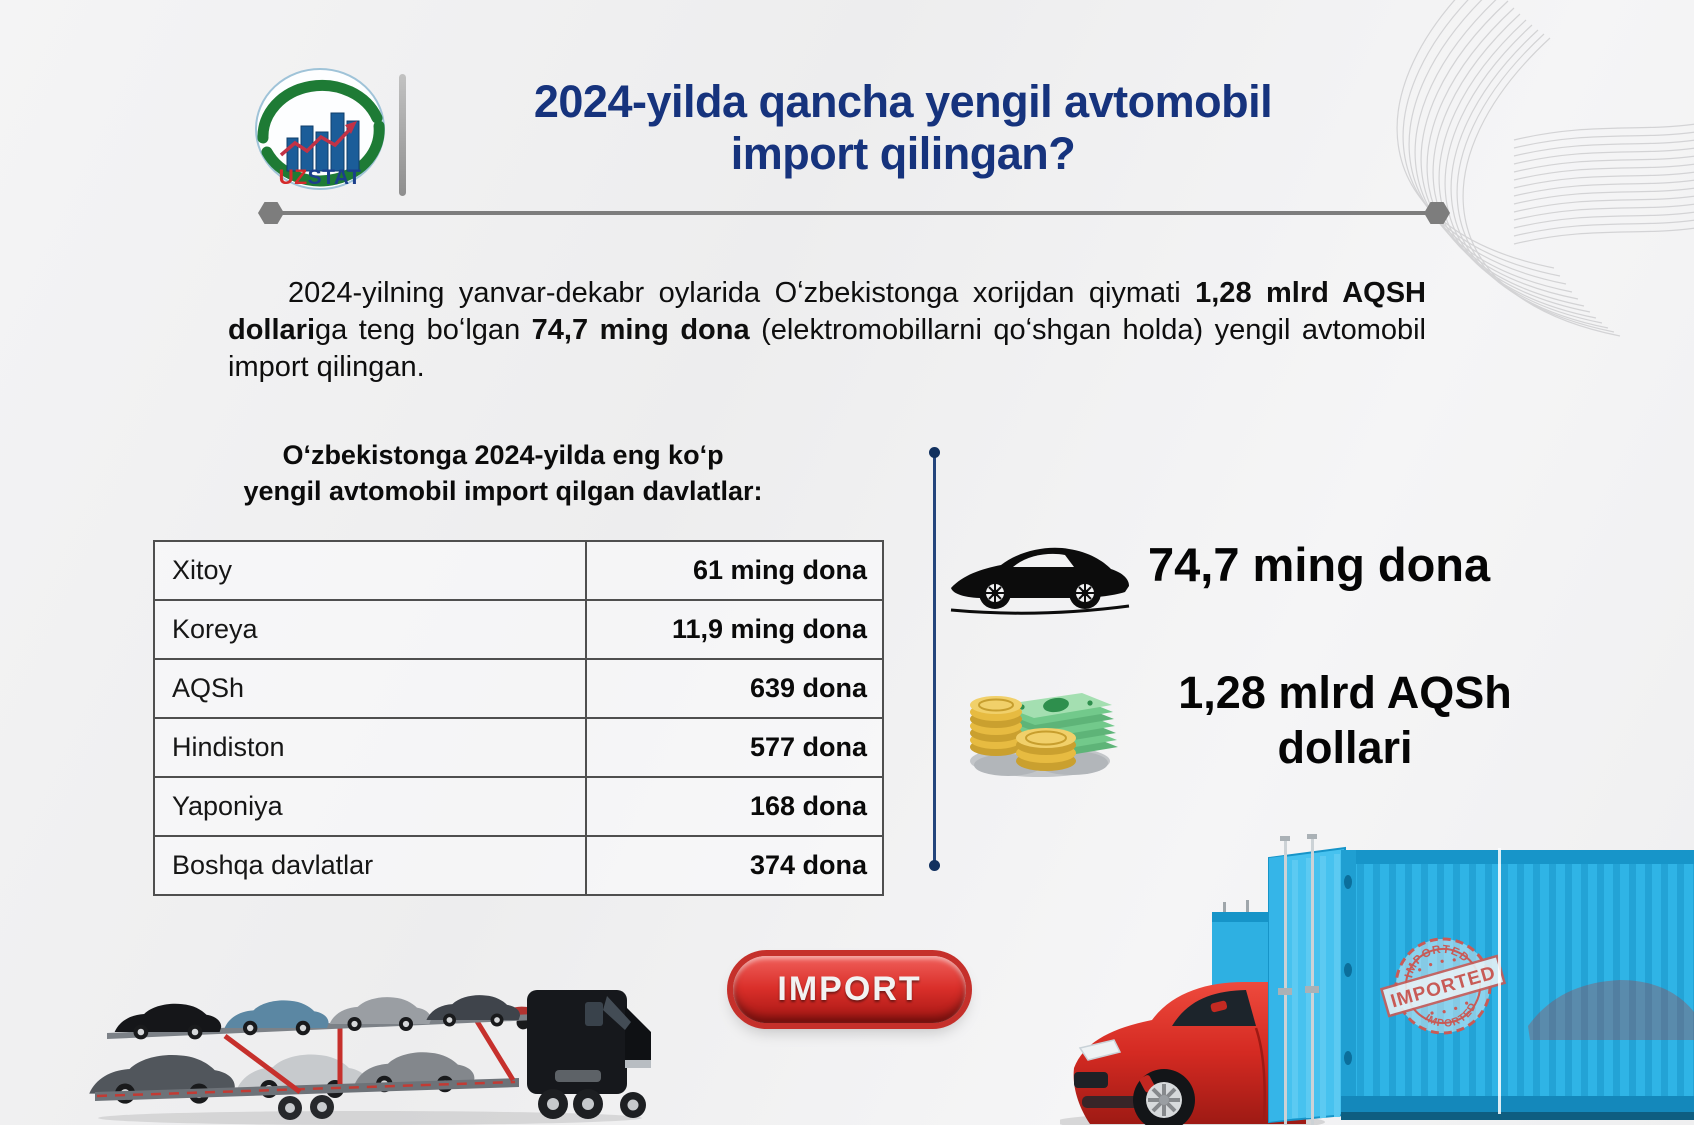 The image size is (1694, 1125). I want to click on country-cell: Yaponiya, so click(371, 806).